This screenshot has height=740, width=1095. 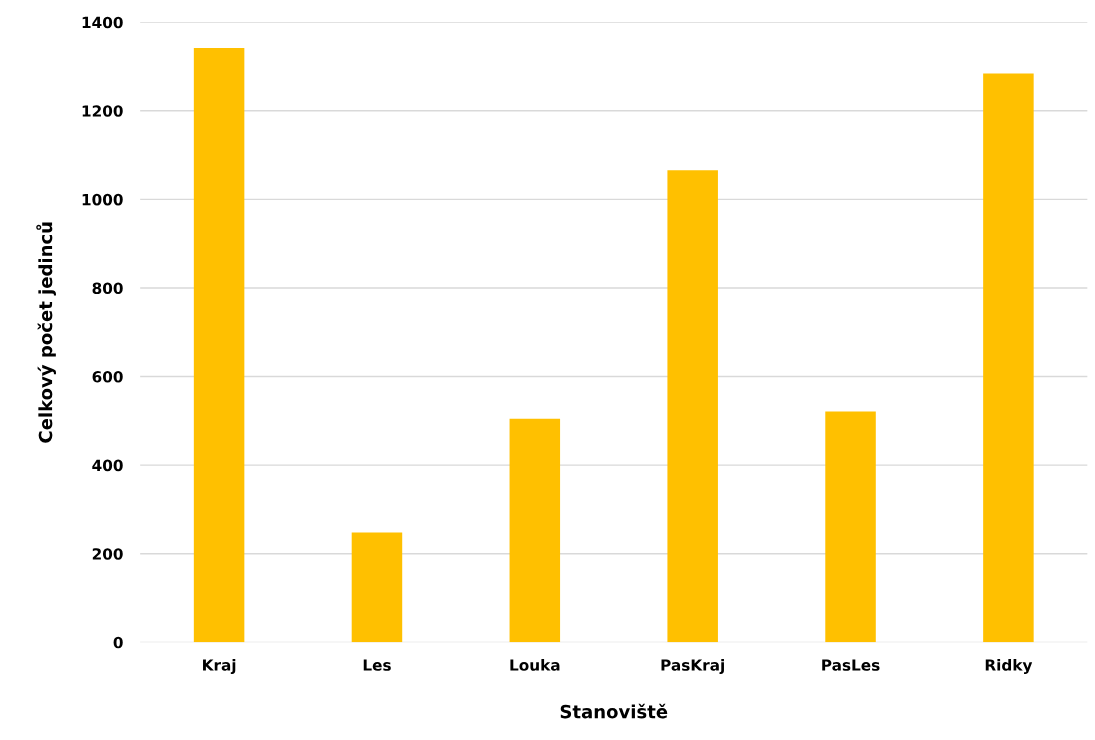 What do you see at coordinates (102, 111) in the screenshot?
I see `y-tick-label: 1200` at bounding box center [102, 111].